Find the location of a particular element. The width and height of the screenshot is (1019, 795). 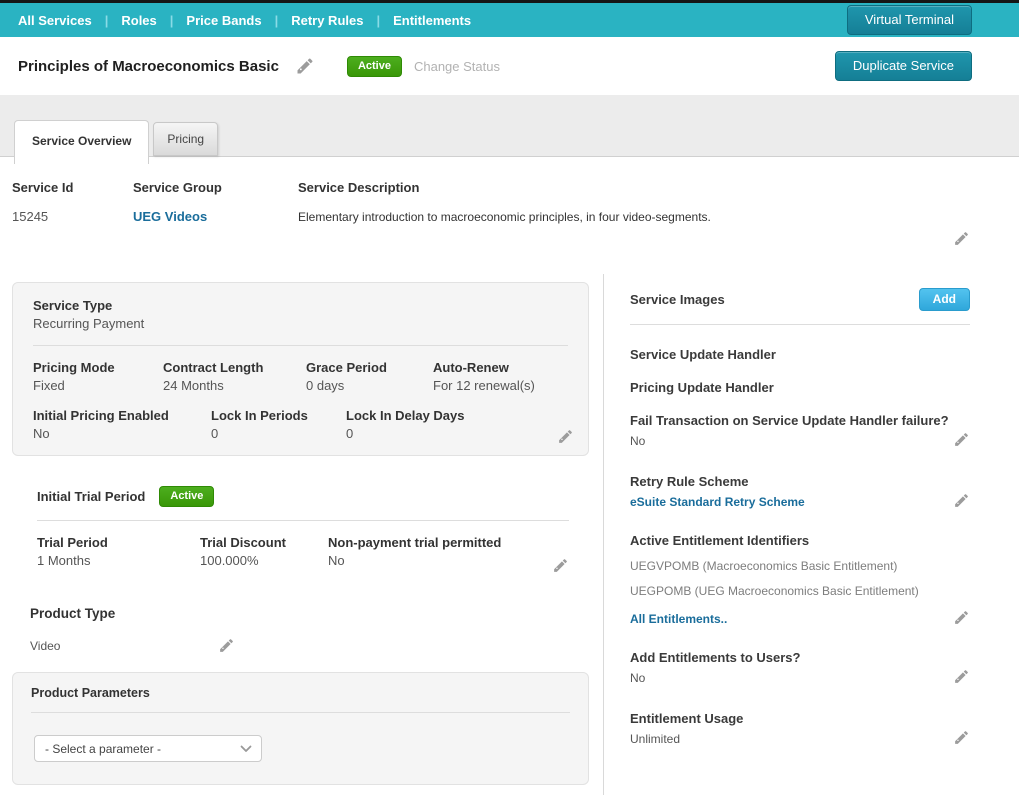

trial-discount-label: Trial Discount is located at coordinates (243, 542).